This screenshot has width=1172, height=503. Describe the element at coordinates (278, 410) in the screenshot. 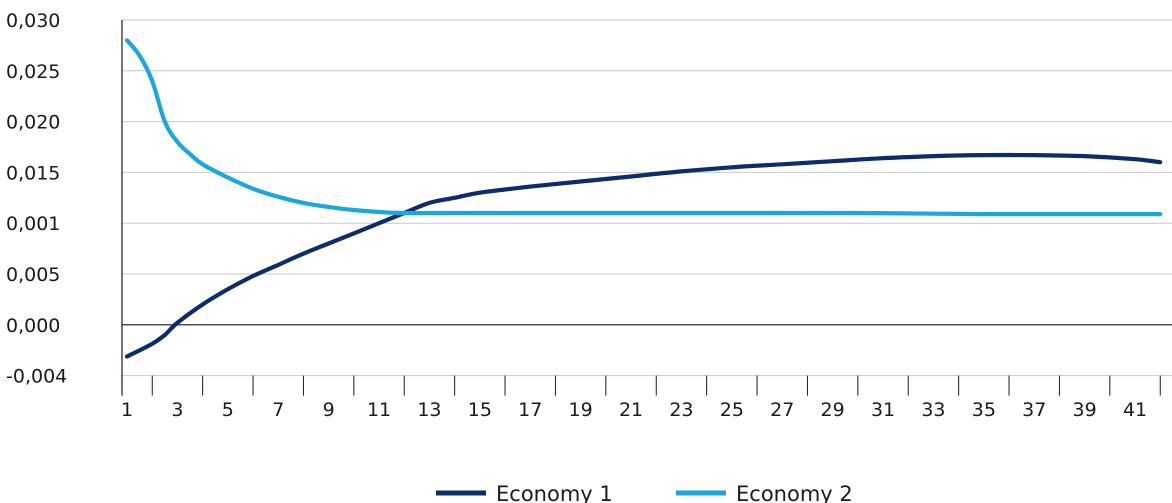

I see `x-tick-label: 7` at that location.